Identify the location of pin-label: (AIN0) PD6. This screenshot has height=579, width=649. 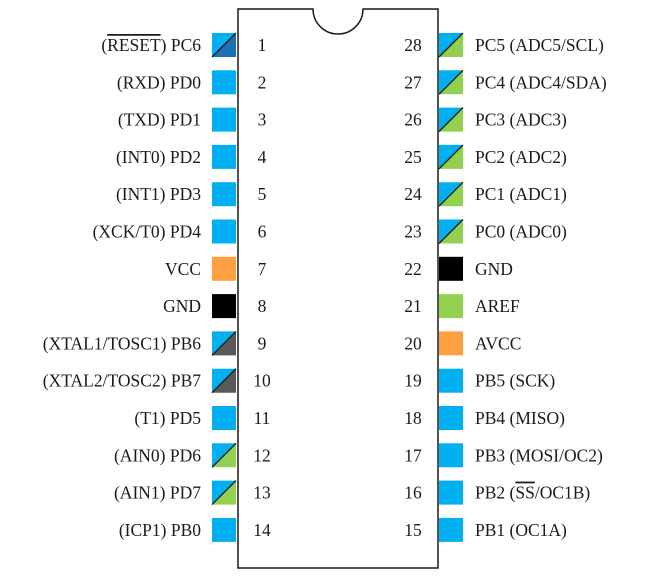
(157, 455).